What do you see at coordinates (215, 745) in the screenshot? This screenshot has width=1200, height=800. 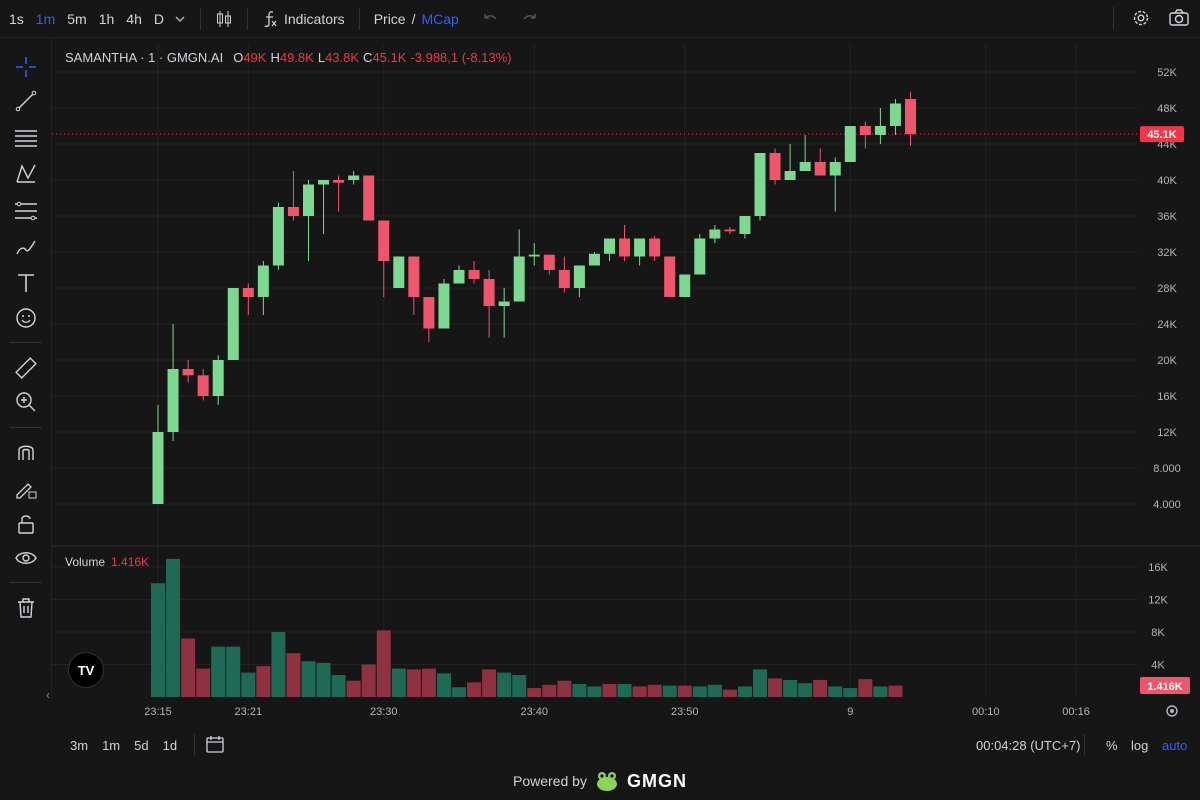 I see `date-range-button` at bounding box center [215, 745].